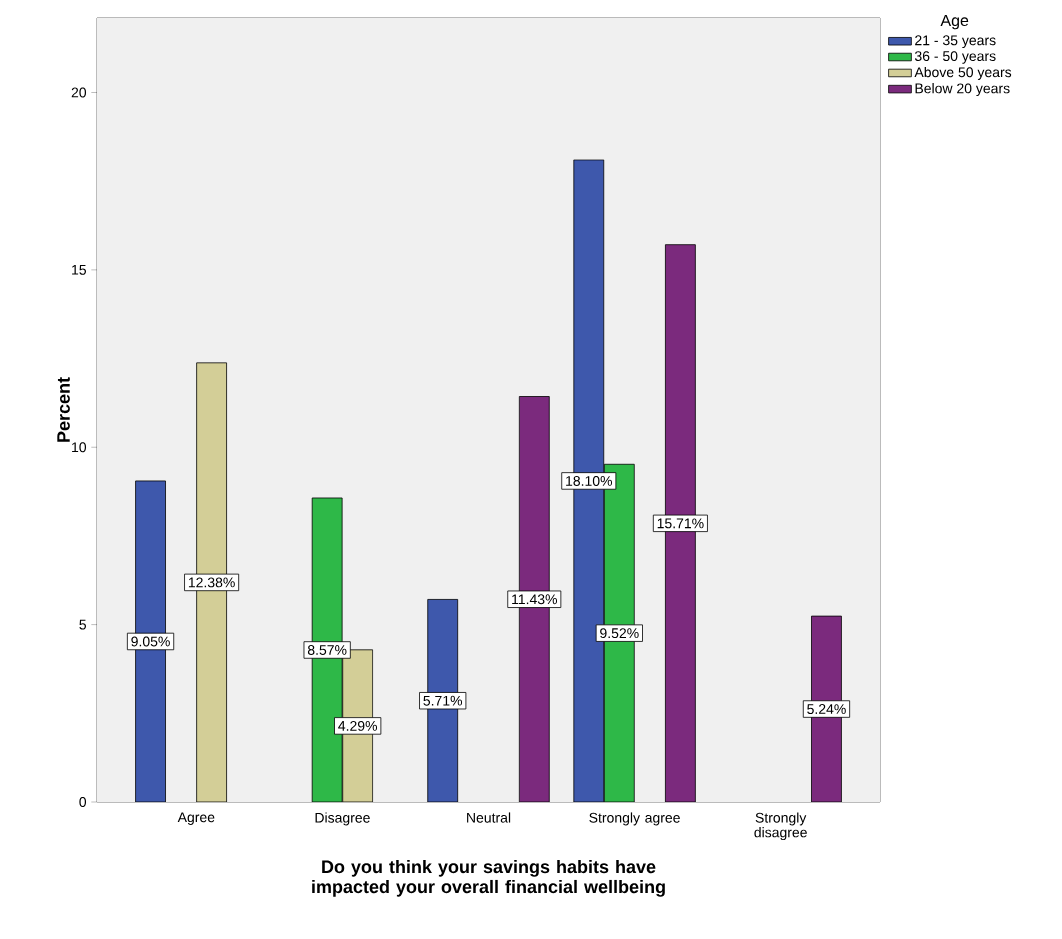 Image resolution: width=1062 pixels, height=939 pixels. I want to click on y-tick-label: 5, so click(83, 624).